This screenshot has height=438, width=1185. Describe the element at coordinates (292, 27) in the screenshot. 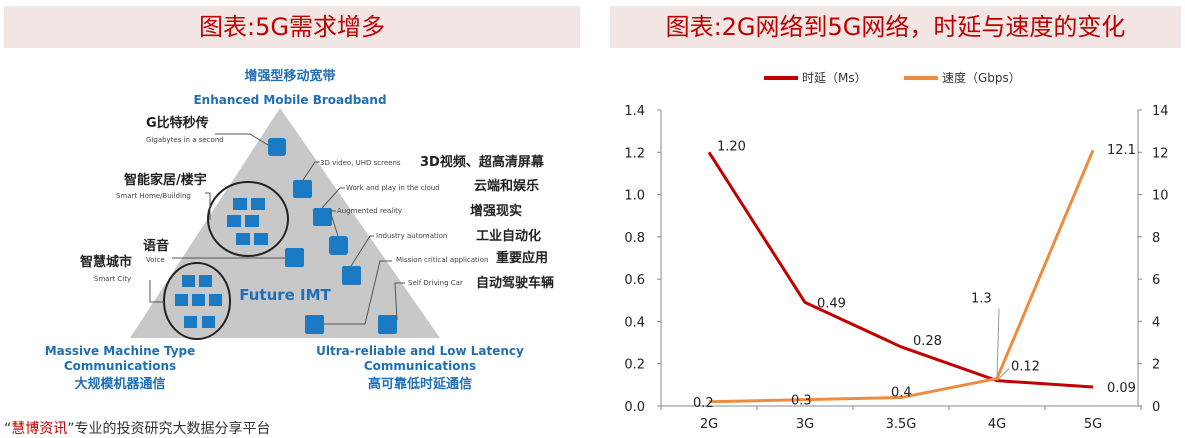

I see `left-panel-title: 图表:5G需求增多` at that location.